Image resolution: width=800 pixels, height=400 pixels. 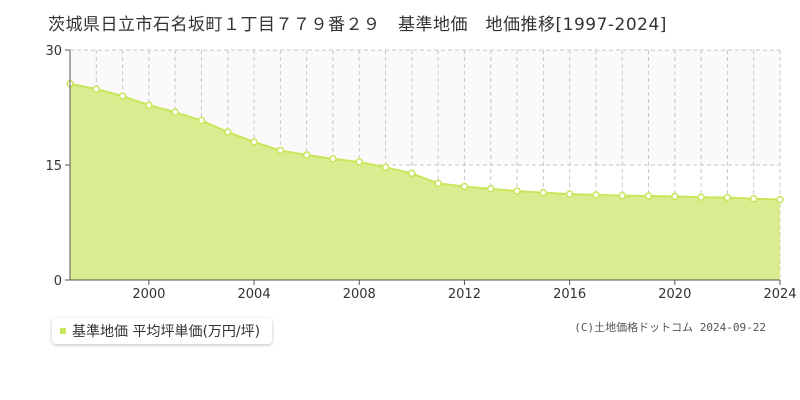 I want to click on x-tick-label: 2016, so click(x=569, y=294).